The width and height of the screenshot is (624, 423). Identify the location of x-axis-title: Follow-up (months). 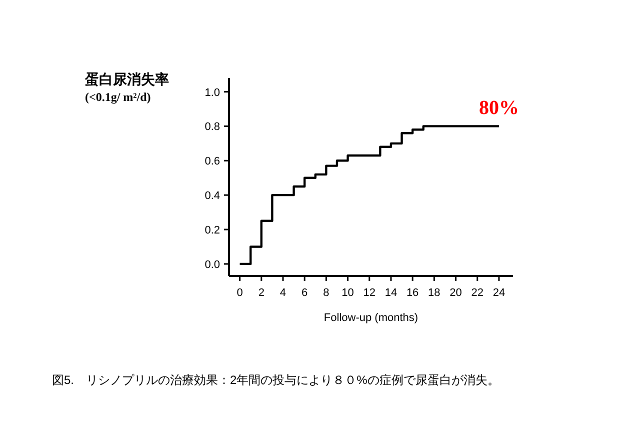
(371, 318).